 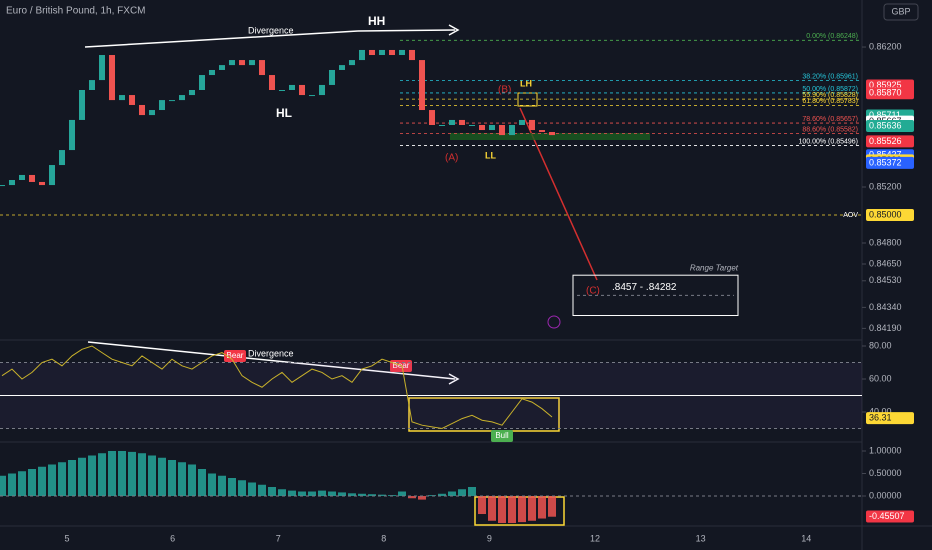 I want to click on annotation: Divergence, so click(x=271, y=30).